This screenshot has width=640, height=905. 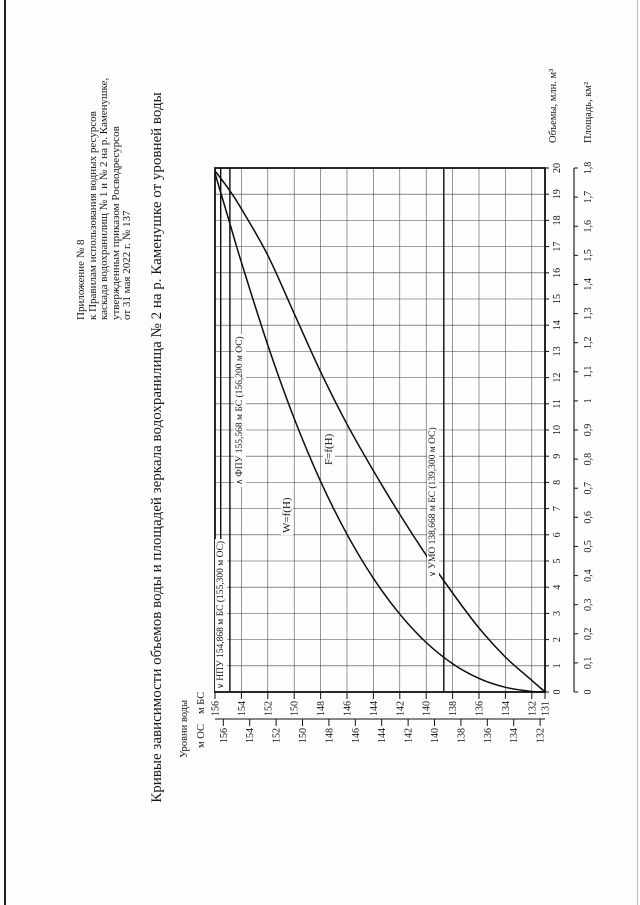 What do you see at coordinates (201, 736) in the screenshot?
I see `y-axis-unit-os: м ОС` at bounding box center [201, 736].